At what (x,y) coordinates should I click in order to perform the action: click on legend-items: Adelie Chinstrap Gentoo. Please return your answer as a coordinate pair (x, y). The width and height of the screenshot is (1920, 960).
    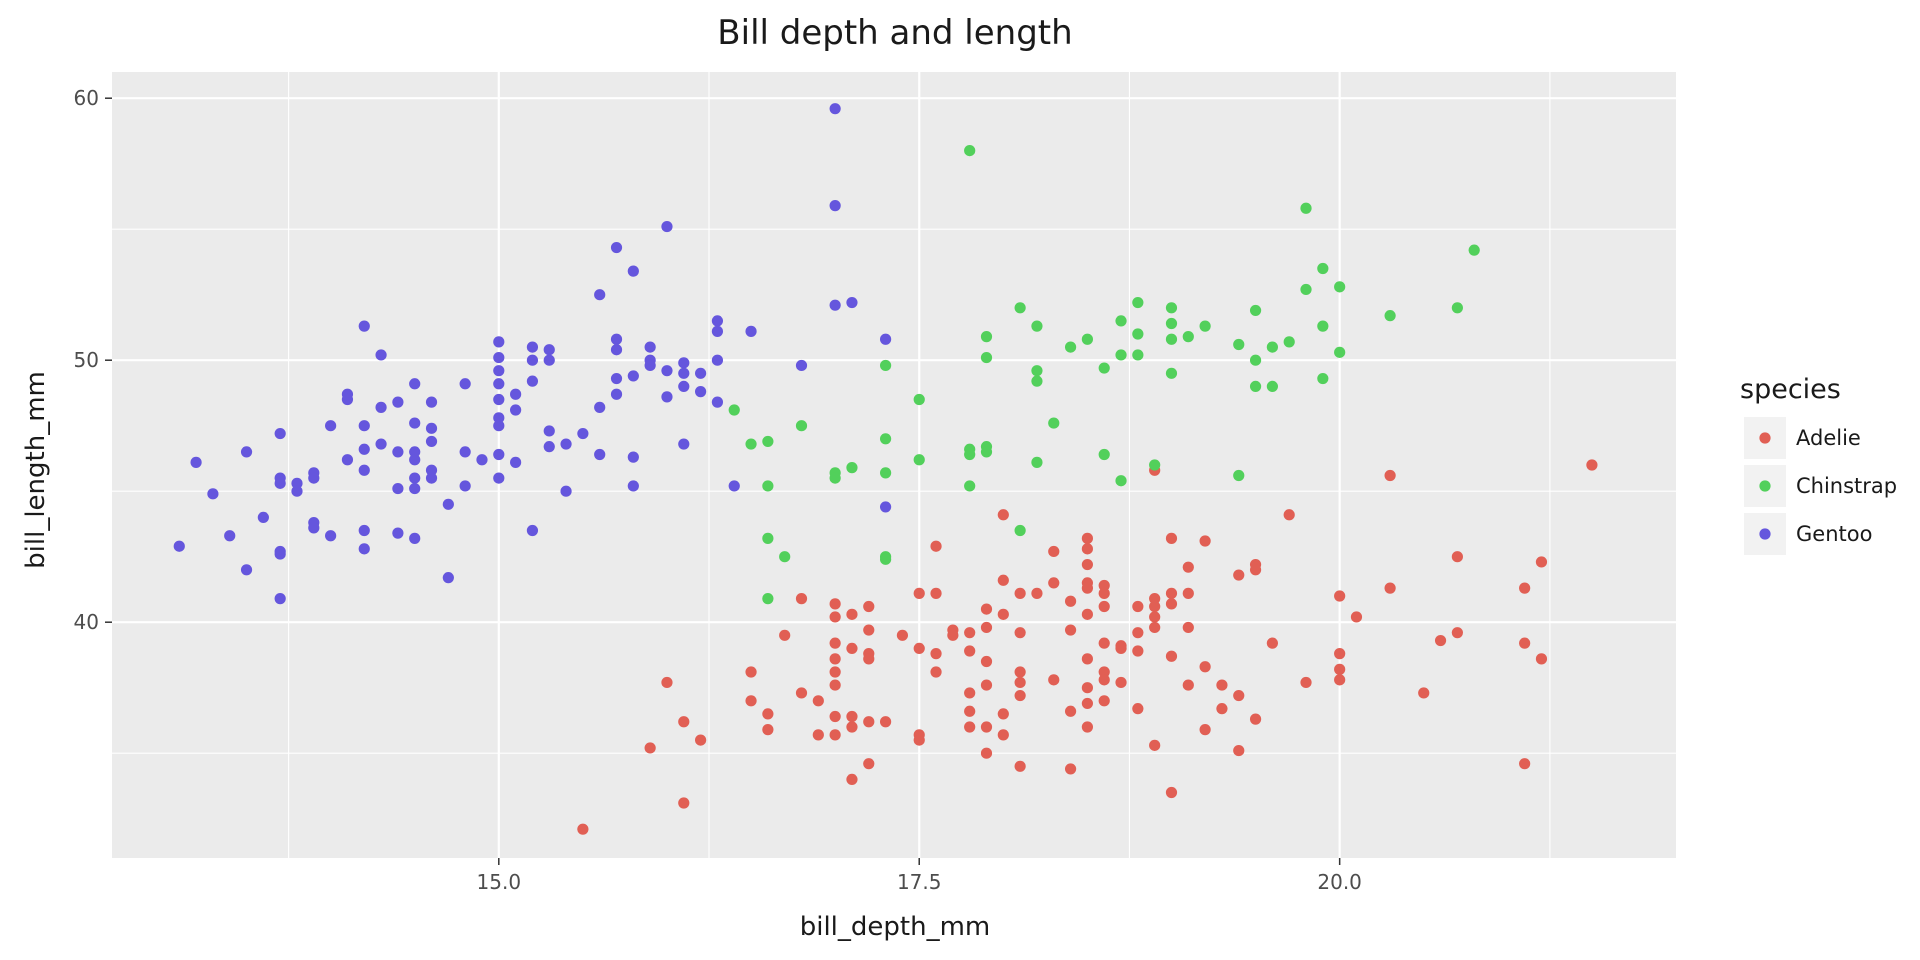
    Looking at the image, I should click on (1820, 486).